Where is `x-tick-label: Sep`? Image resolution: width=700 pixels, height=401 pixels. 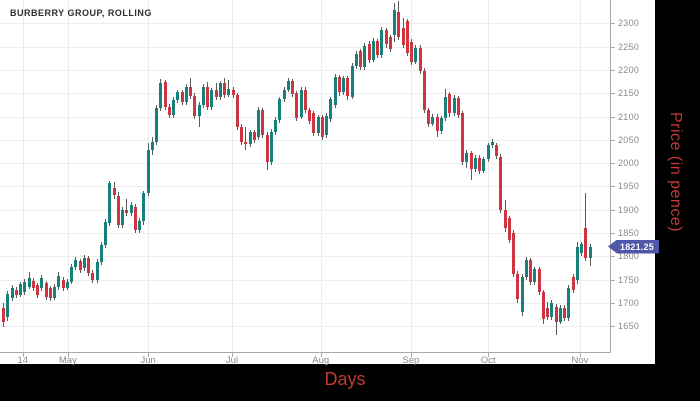 x-tick-label: Sep is located at coordinates (411, 360).